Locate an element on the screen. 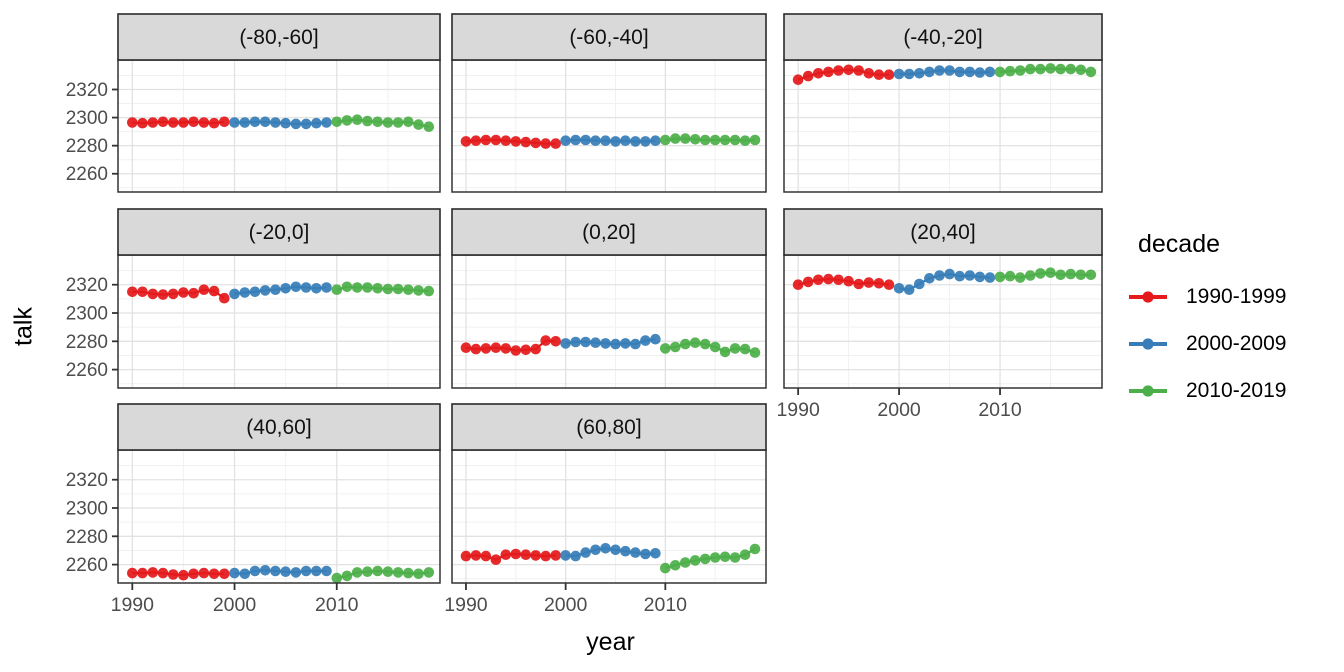 This screenshot has height=672, width=1344. facet-panel-(60,80]: (60,80] is located at coordinates (609, 493).